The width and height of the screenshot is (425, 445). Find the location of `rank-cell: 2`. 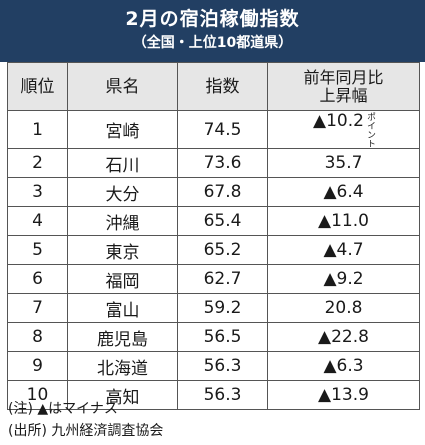

rank-cell: 2 is located at coordinates (37, 163).